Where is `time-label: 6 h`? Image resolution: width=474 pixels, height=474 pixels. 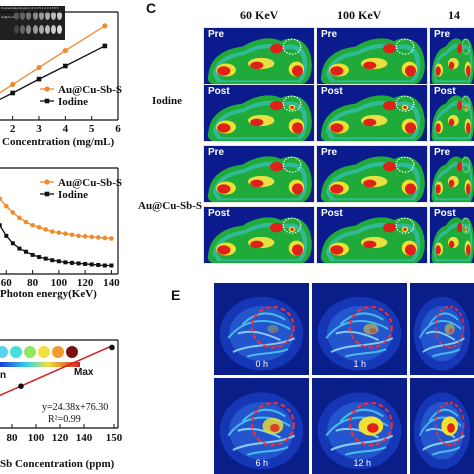
time-label: 6 h is located at coordinates (262, 463).